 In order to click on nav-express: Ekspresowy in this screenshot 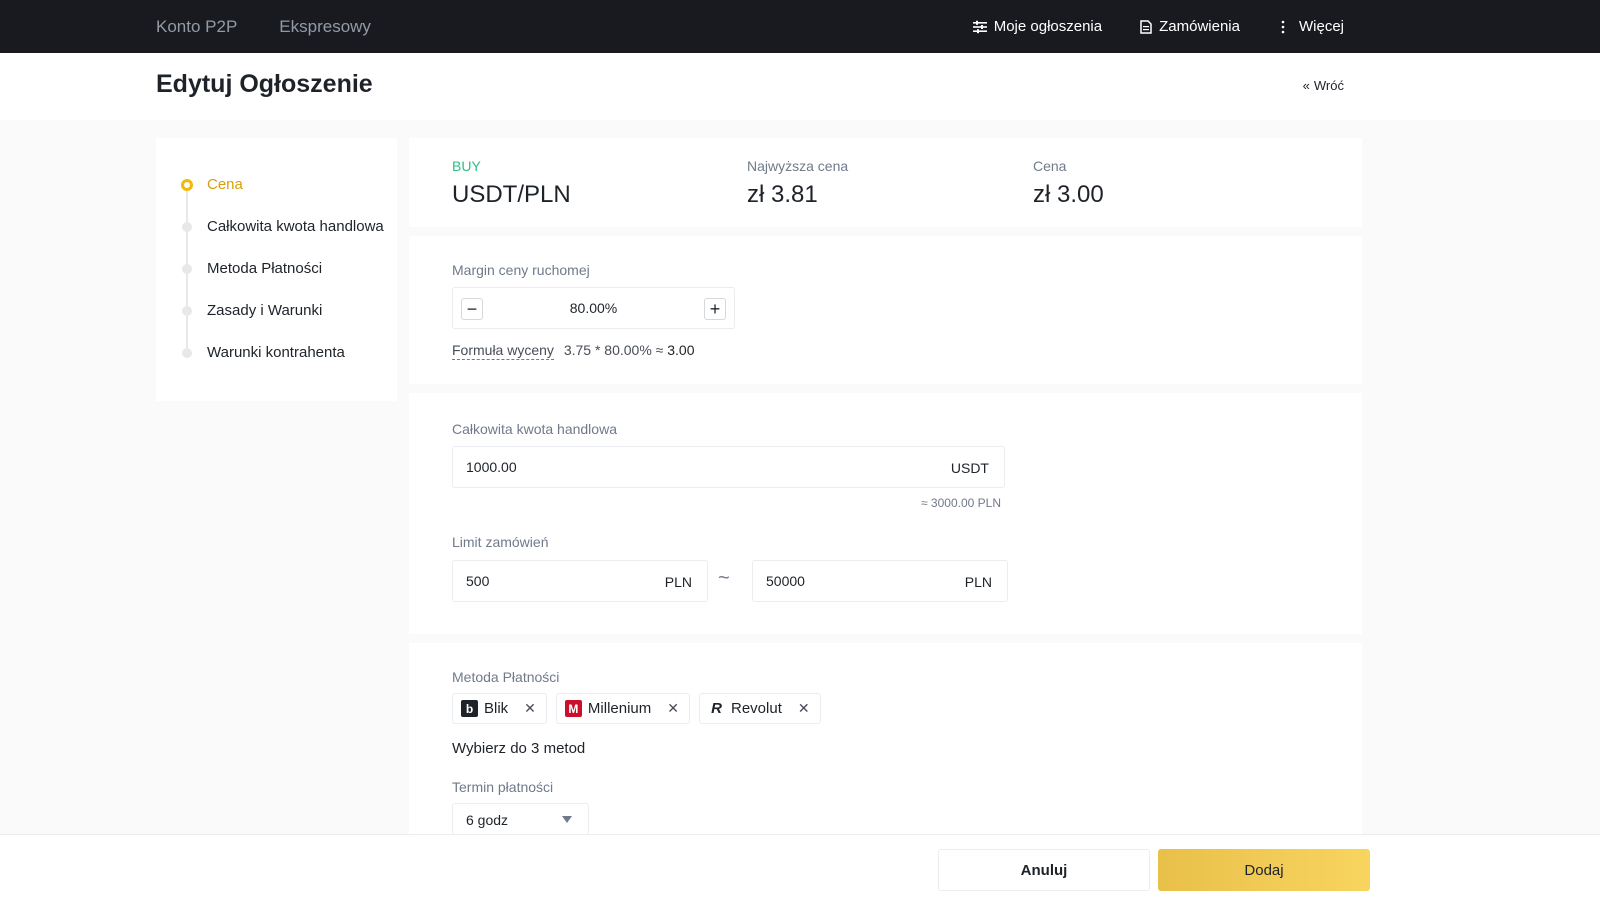, I will do `click(325, 26)`.